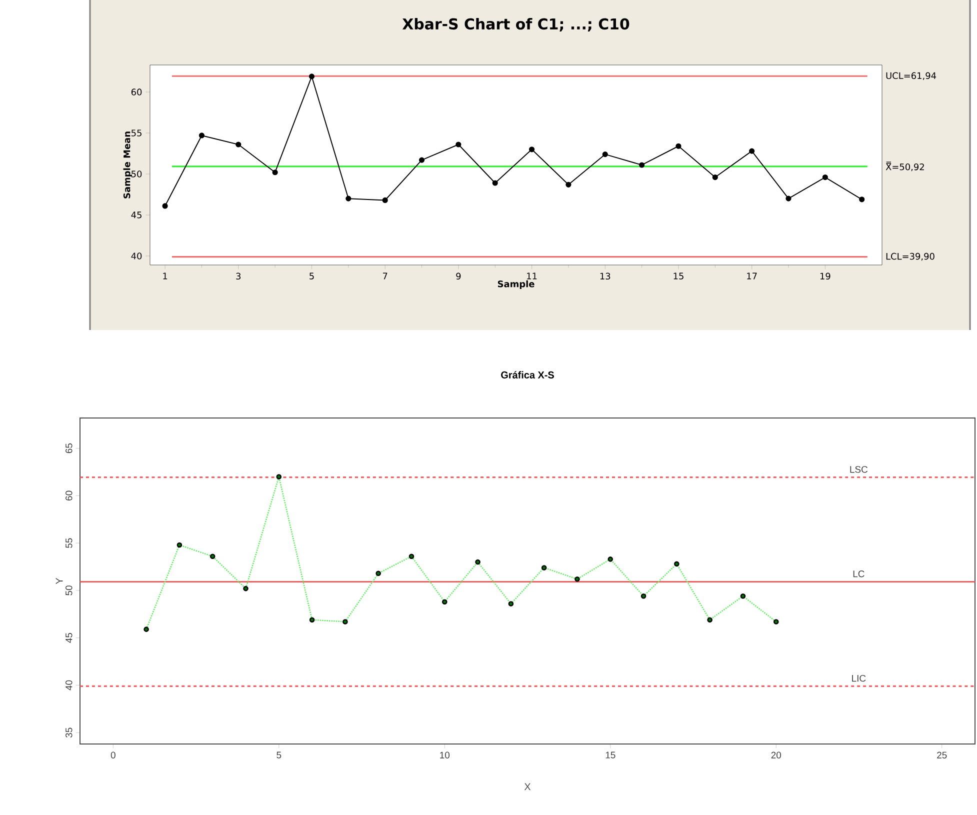  I want to click on ref-line-label: X̿=50,92, so click(905, 167).